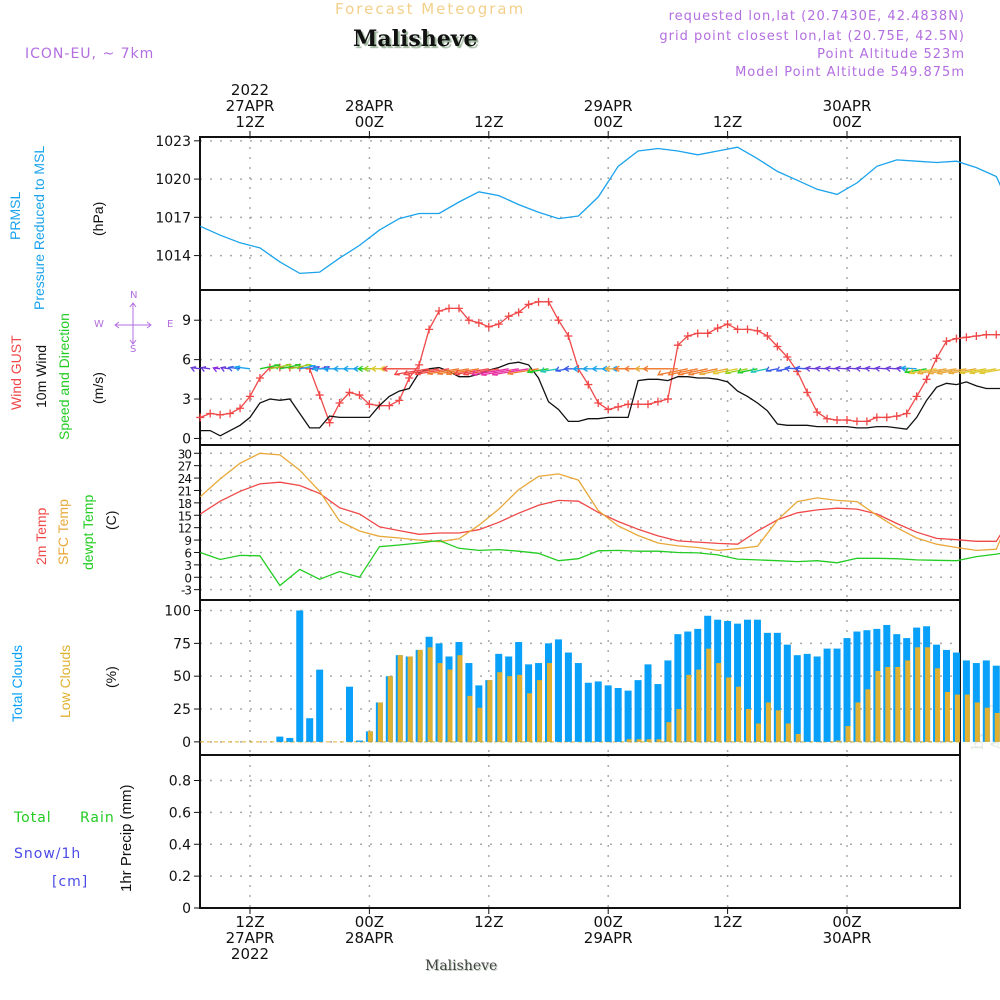 The width and height of the screenshot is (1000, 1000). What do you see at coordinates (847, 106) in the screenshot?
I see `top-time-label: 30APR` at bounding box center [847, 106].